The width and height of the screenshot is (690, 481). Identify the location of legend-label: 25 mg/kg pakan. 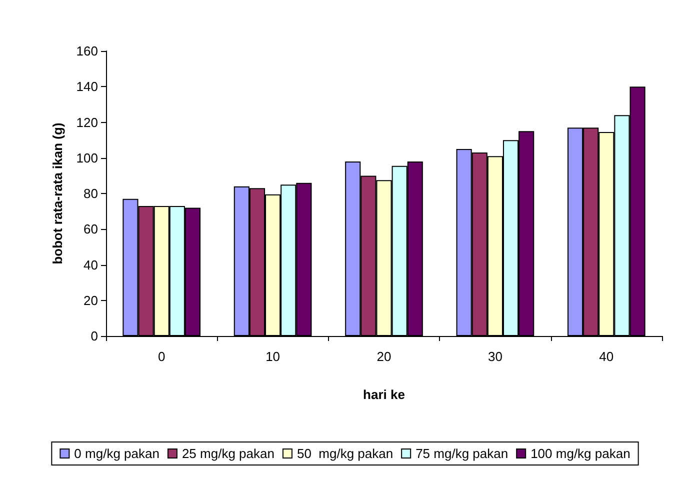
(228, 453).